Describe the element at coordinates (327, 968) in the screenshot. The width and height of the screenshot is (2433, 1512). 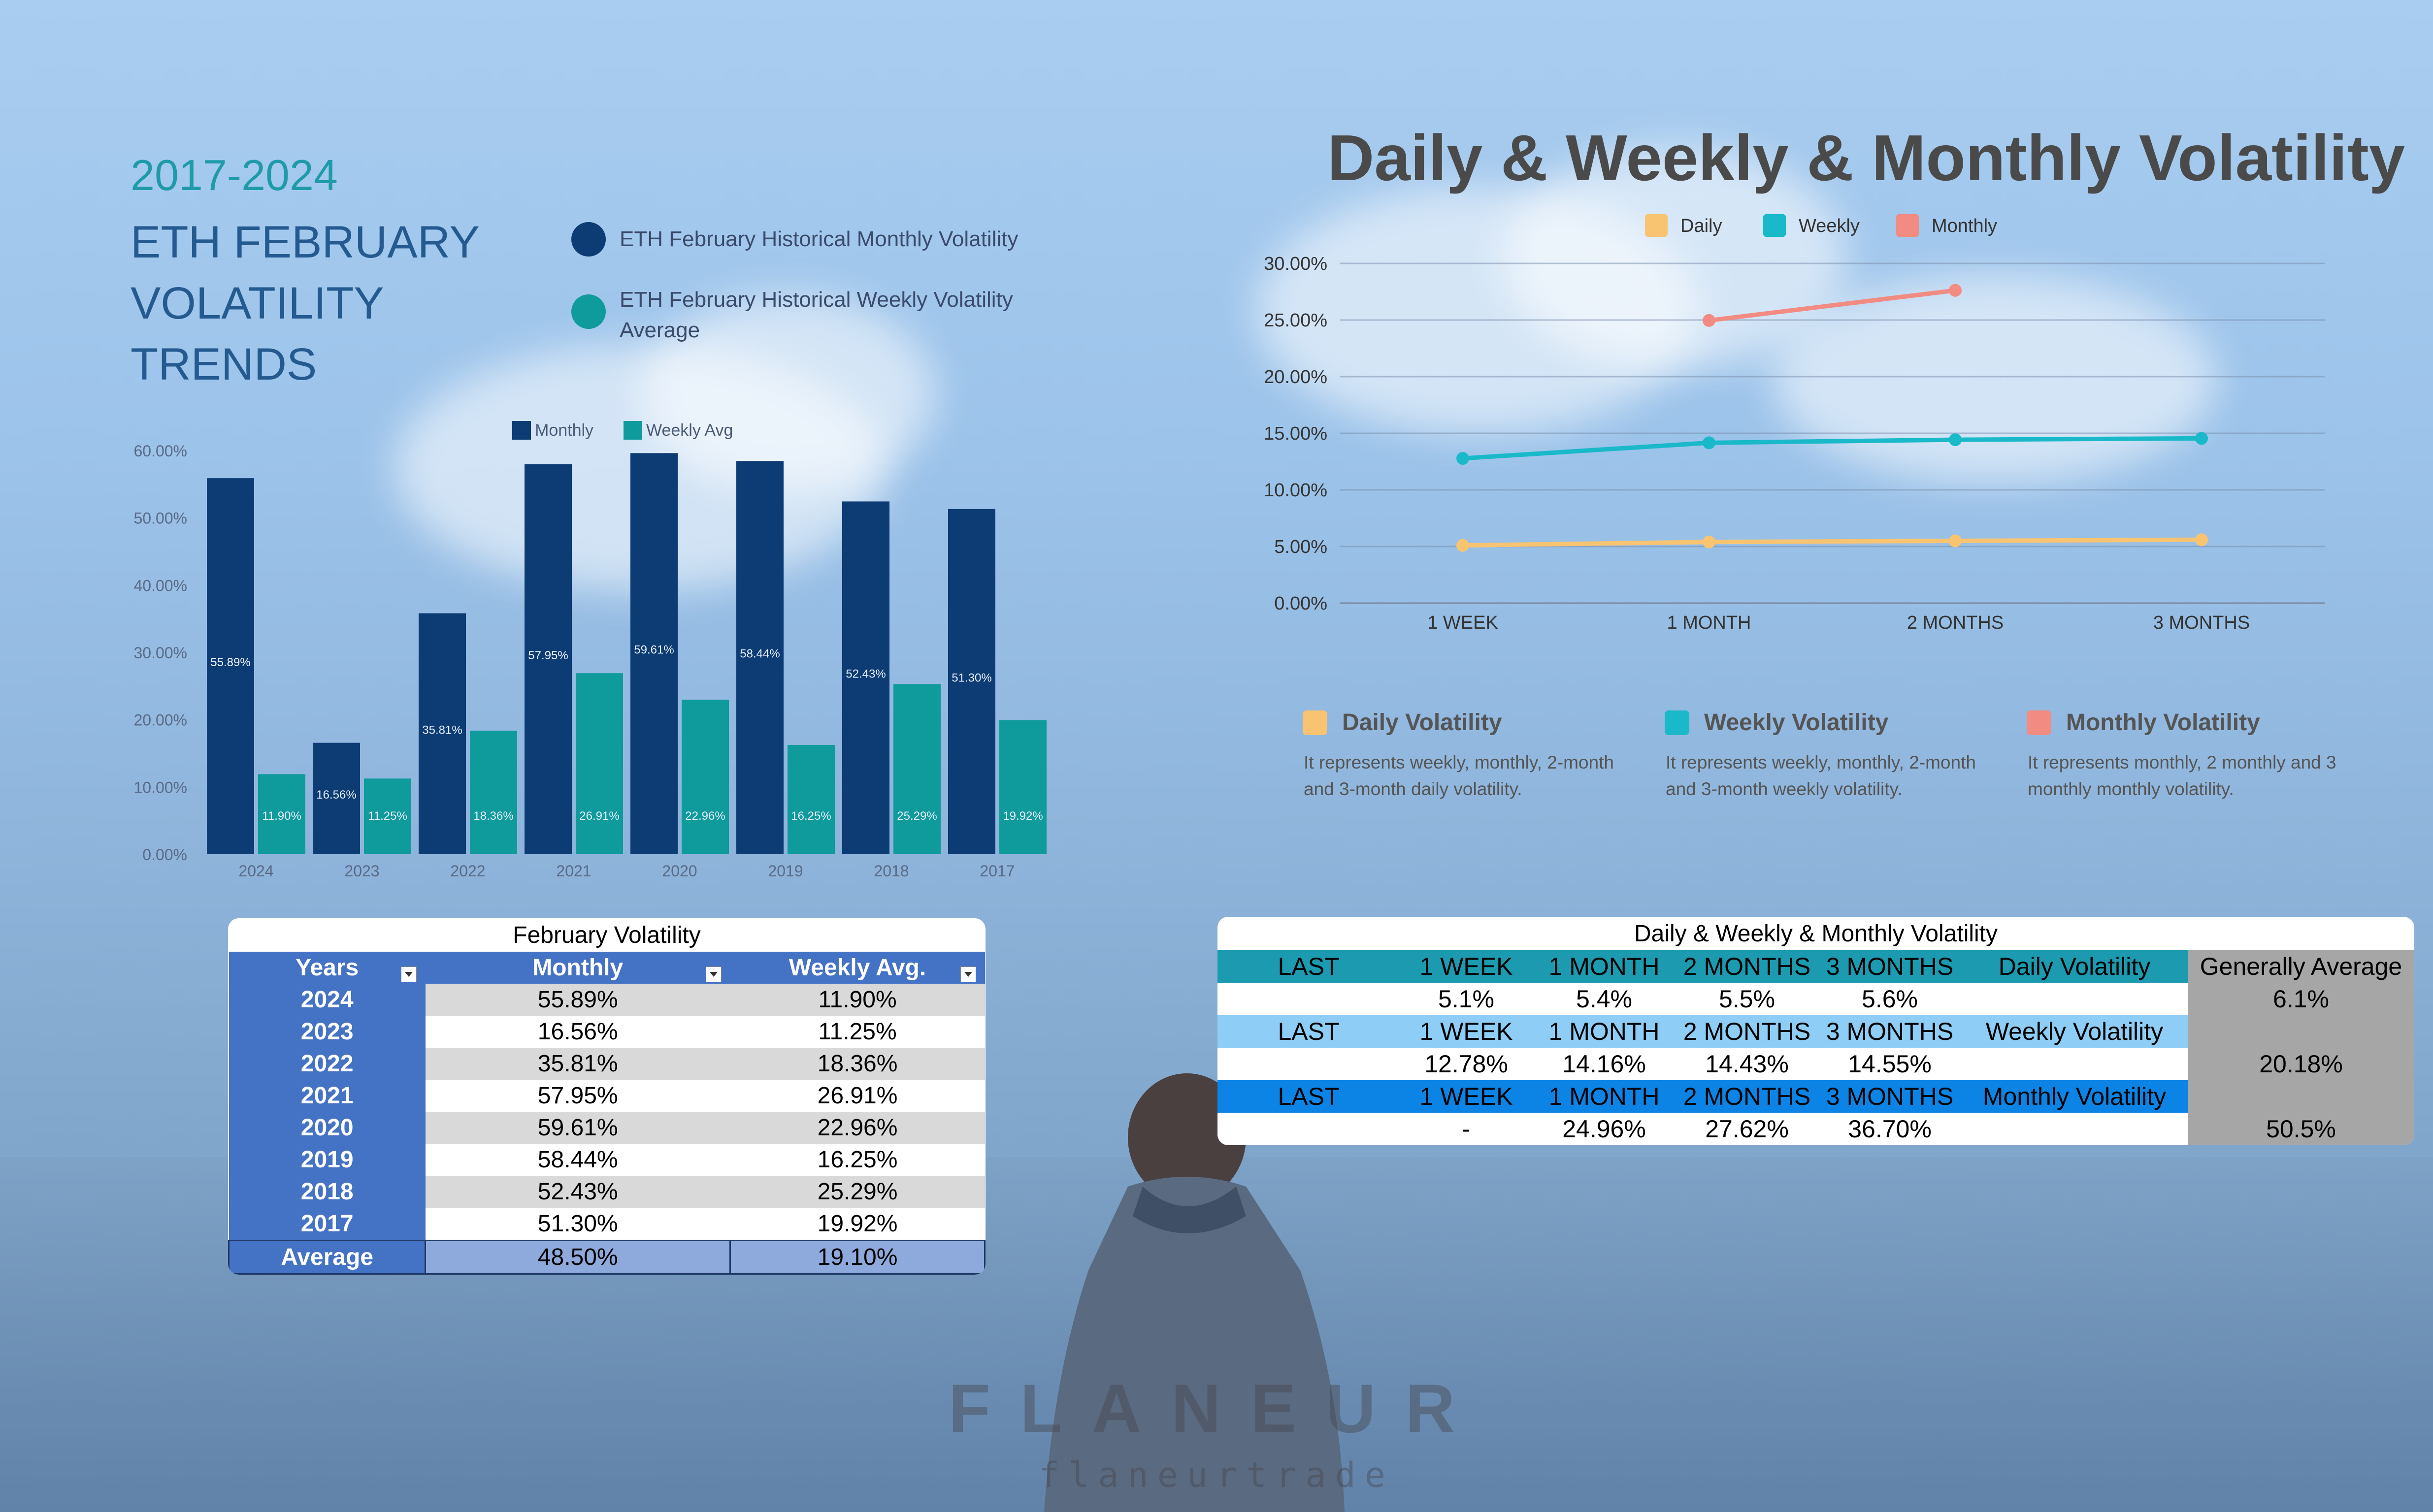
I see `column-header: Years` at that location.